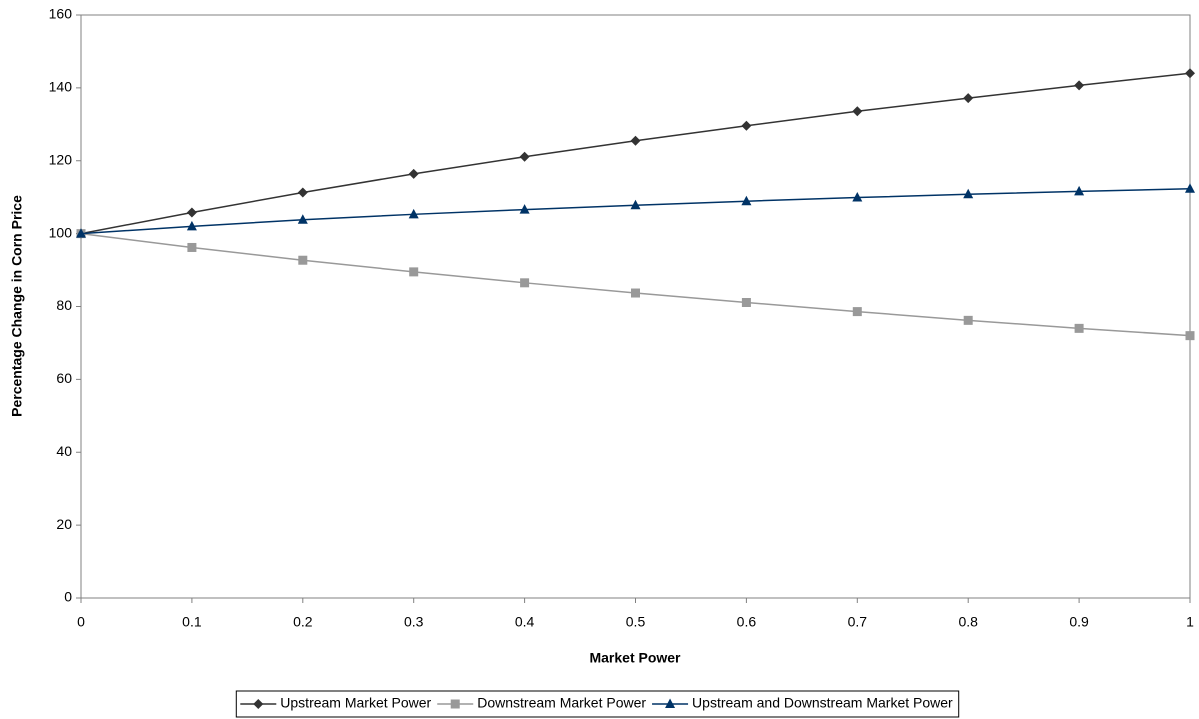  What do you see at coordinates (61, 232) in the screenshot?
I see `y-tick-label: 100` at bounding box center [61, 232].